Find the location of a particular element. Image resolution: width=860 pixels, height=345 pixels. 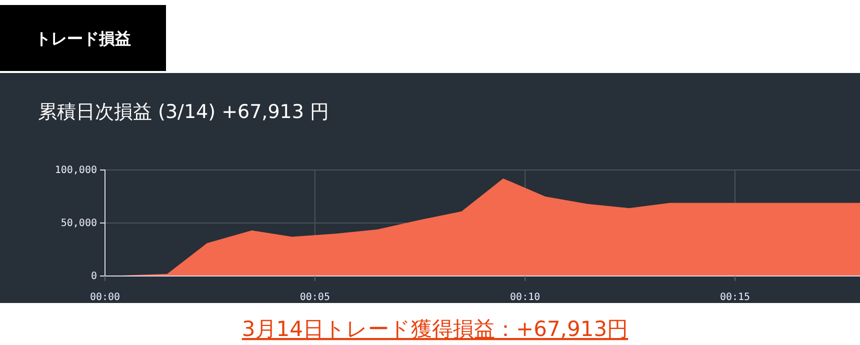

x-tick-label: 00:10 is located at coordinates (525, 297).